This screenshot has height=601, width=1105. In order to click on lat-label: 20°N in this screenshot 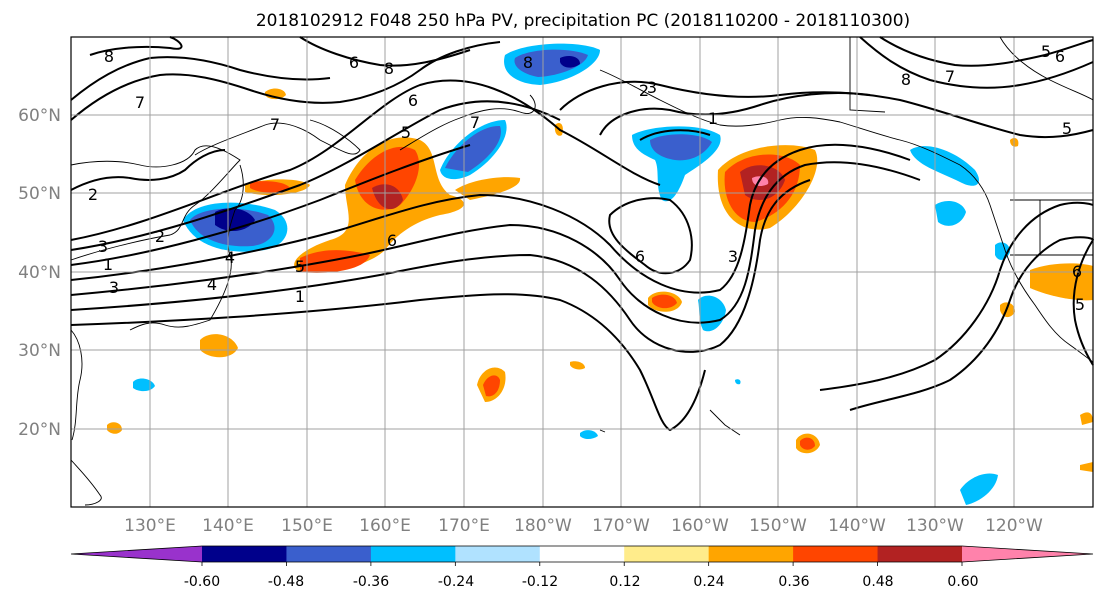, I will do `click(39, 430)`.